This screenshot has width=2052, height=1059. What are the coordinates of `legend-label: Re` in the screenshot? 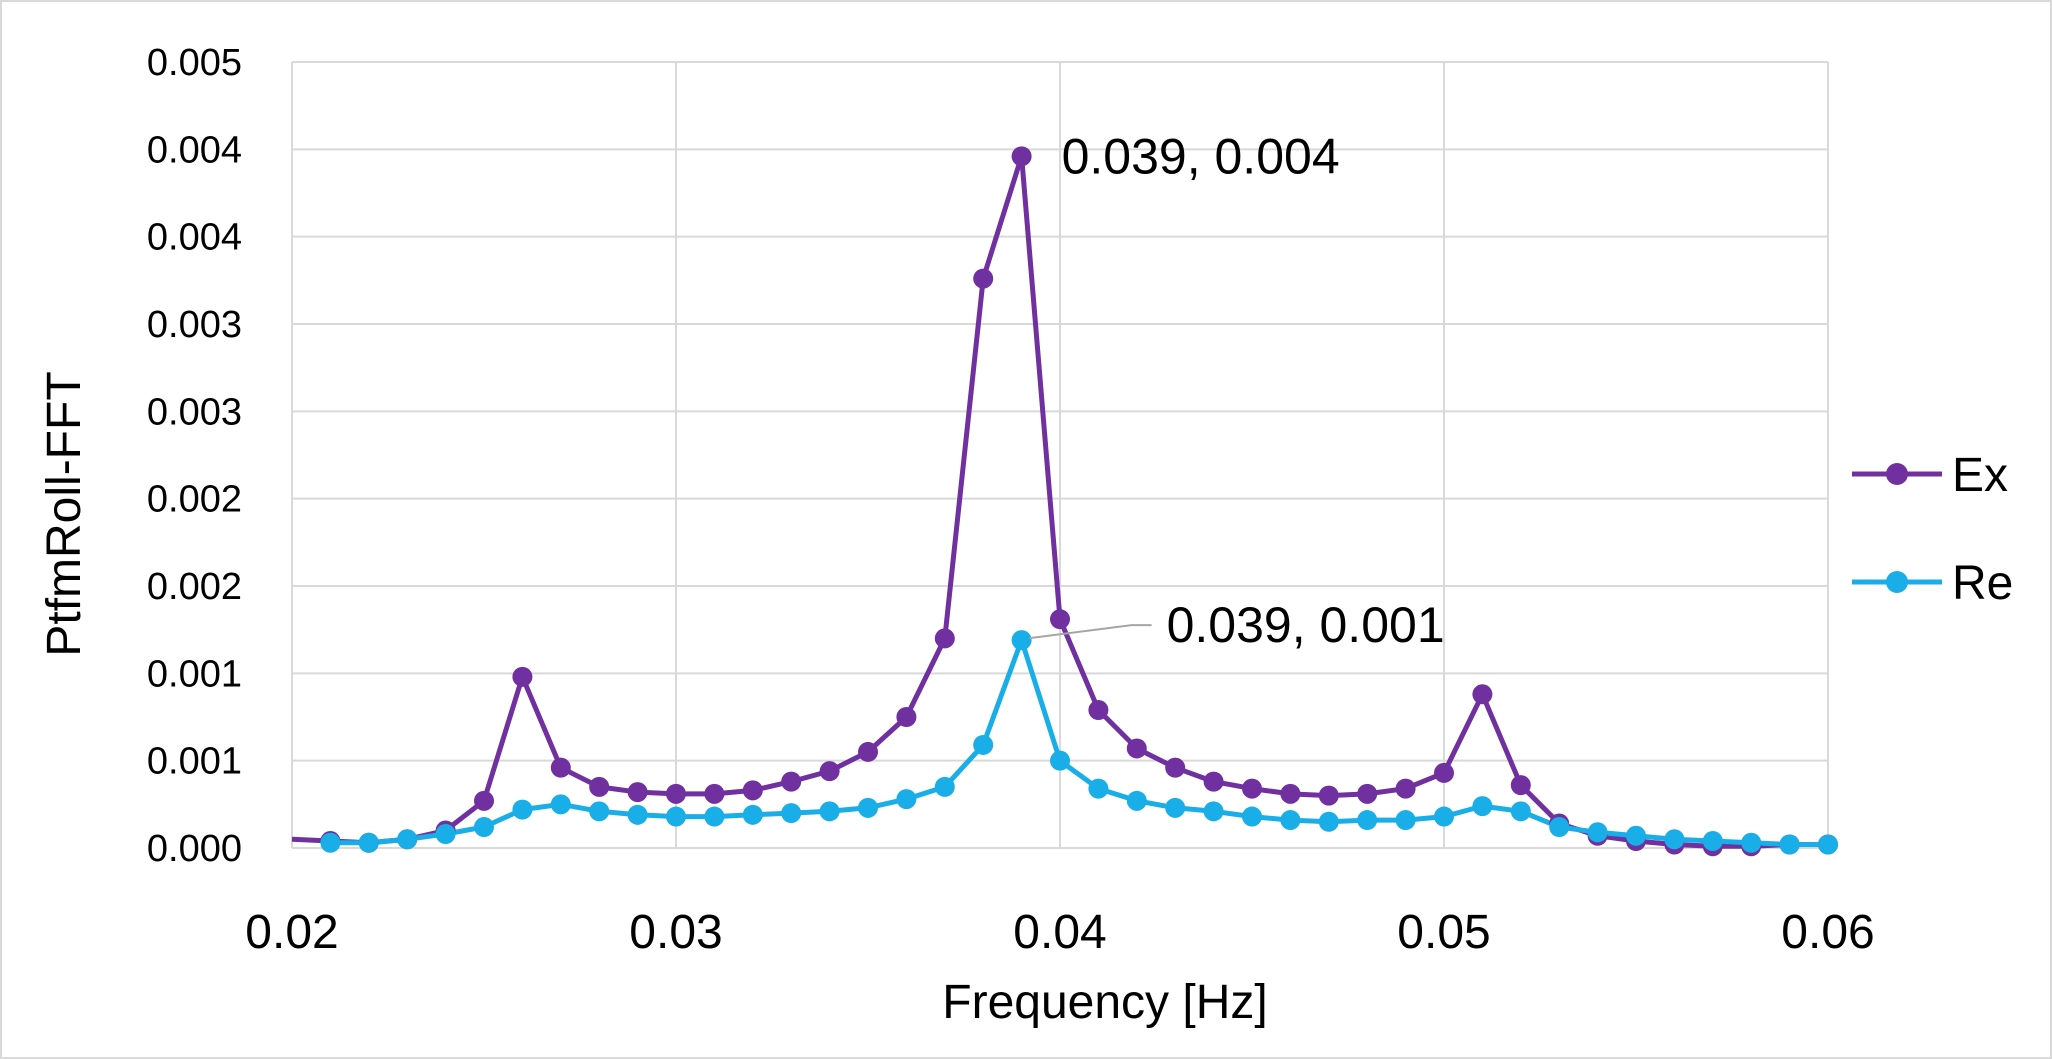 It's located at (1982, 583).